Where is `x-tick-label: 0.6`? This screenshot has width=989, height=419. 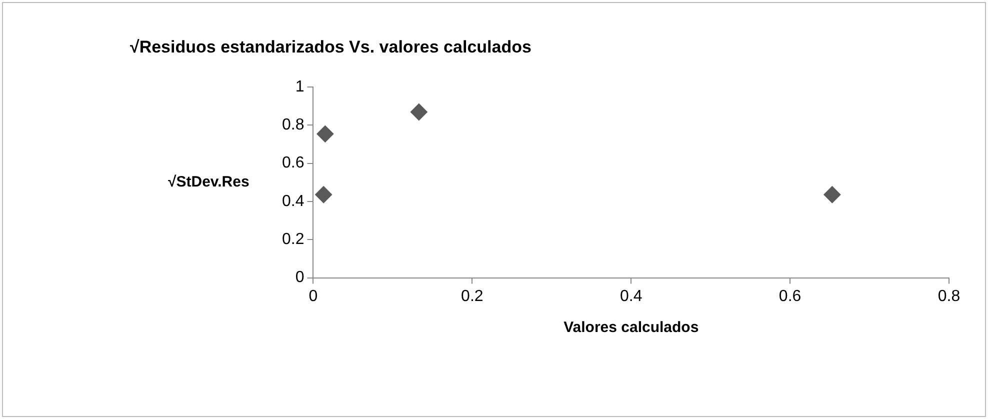
x-tick-label: 0.6 is located at coordinates (790, 296).